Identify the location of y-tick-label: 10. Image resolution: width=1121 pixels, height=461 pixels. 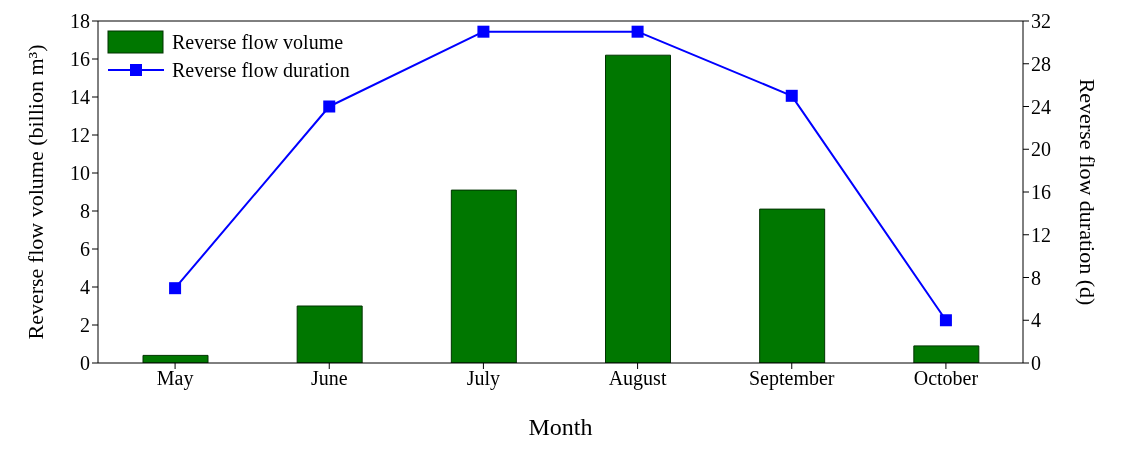
(80, 173).